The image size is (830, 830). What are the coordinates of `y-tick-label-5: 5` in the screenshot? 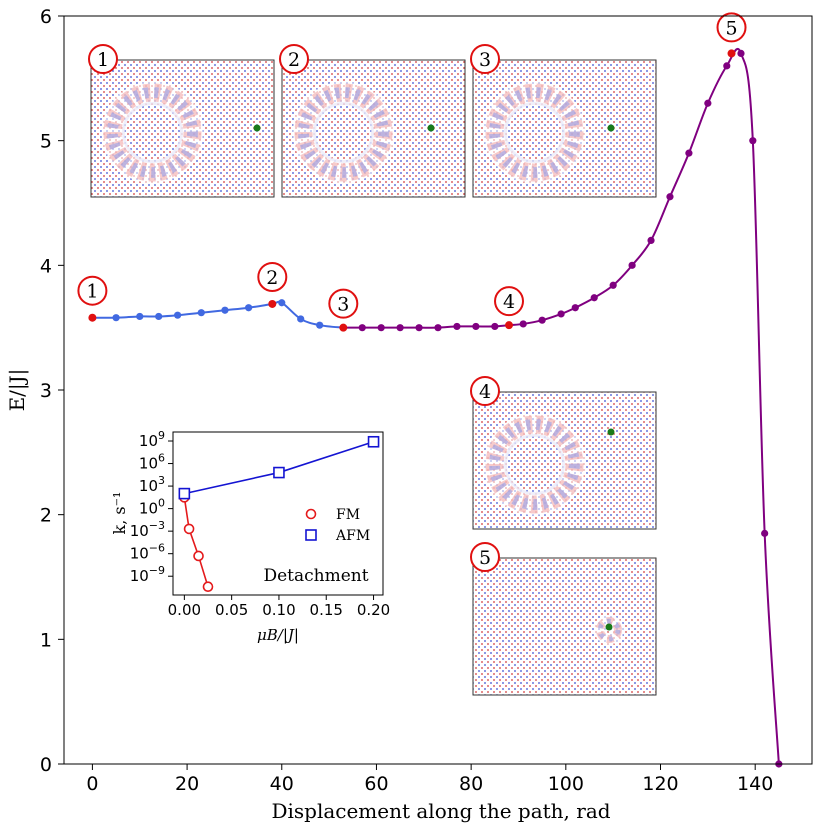 It's located at (46, 142).